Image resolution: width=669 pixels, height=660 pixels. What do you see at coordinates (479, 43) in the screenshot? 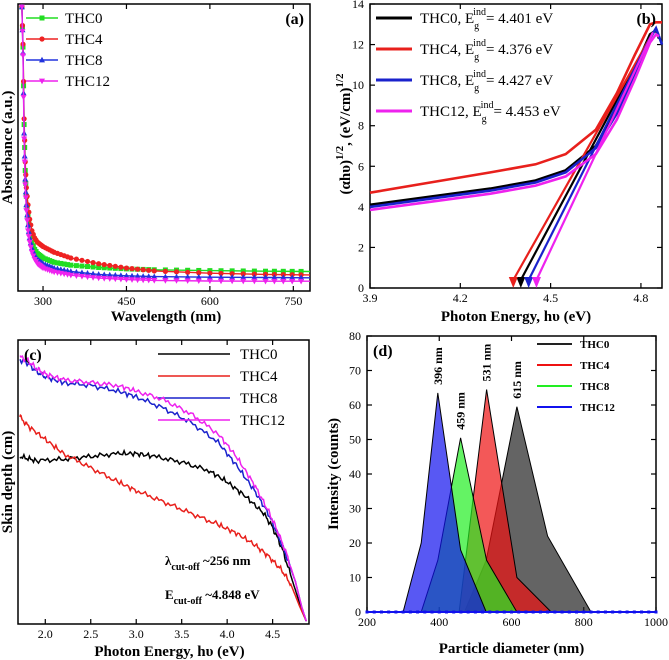
I see `legend-label-THC4-part: ind` at bounding box center [479, 43].